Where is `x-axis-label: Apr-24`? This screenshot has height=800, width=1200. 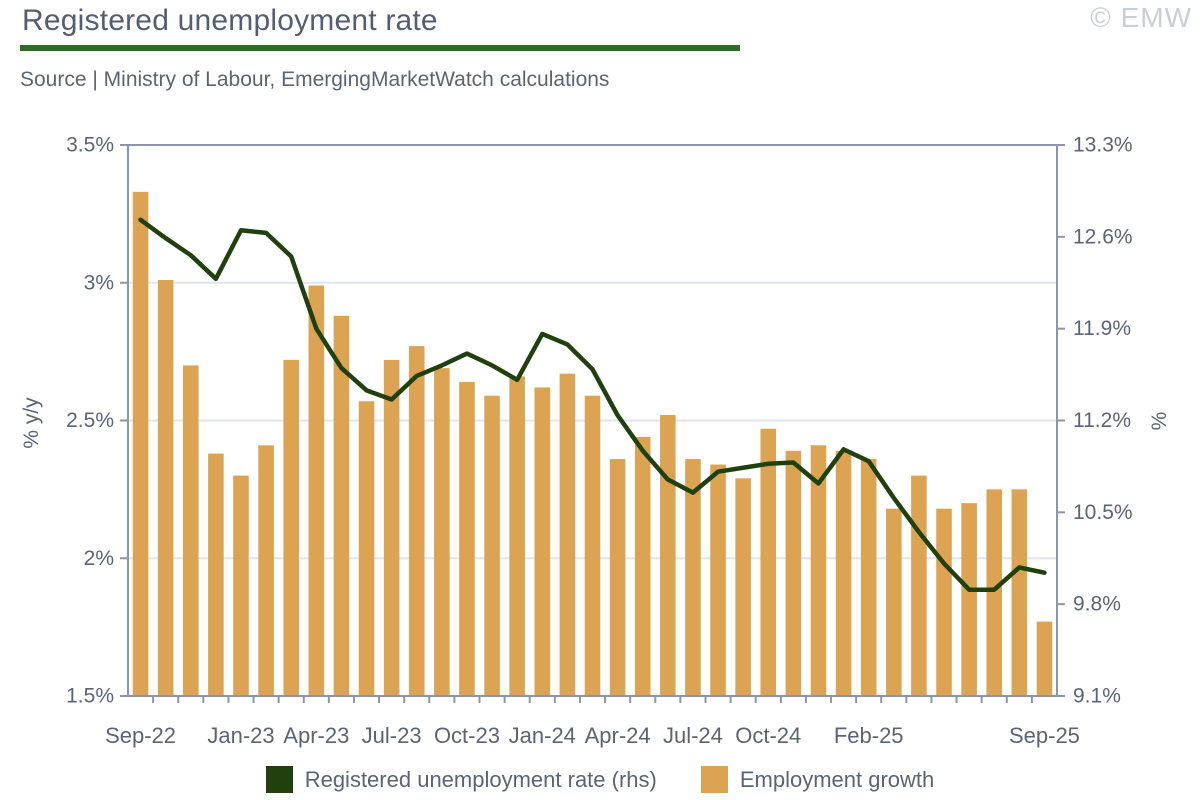
x-axis-label: Apr-24 is located at coordinates (618, 735).